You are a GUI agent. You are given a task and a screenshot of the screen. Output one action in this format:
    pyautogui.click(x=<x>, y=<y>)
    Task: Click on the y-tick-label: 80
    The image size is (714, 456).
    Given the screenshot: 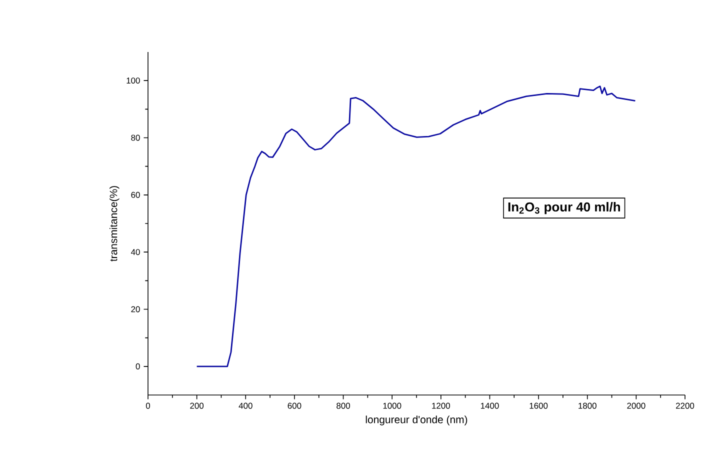 What is the action you would take?
    pyautogui.click(x=135, y=137)
    